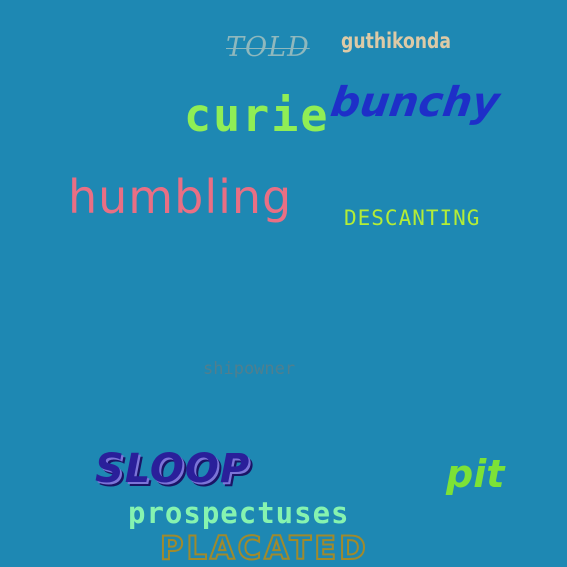  Describe the element at coordinates (180, 197) in the screenshot. I see `word-humbling: humbling` at that location.